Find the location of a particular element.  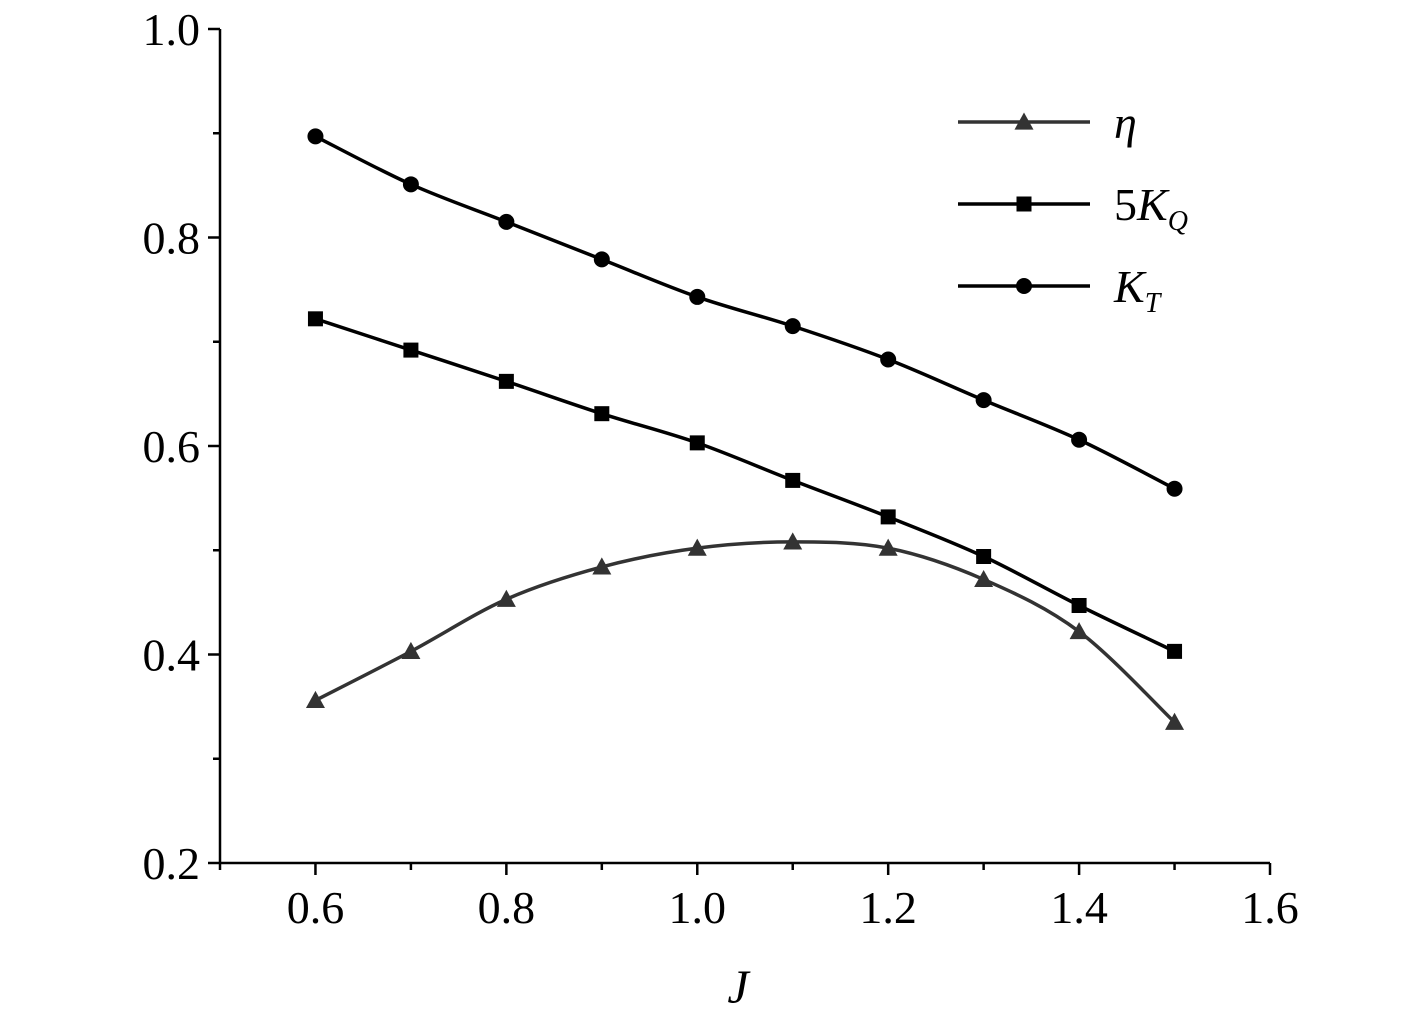

legend-label-main: η is located at coordinates (1125, 122).